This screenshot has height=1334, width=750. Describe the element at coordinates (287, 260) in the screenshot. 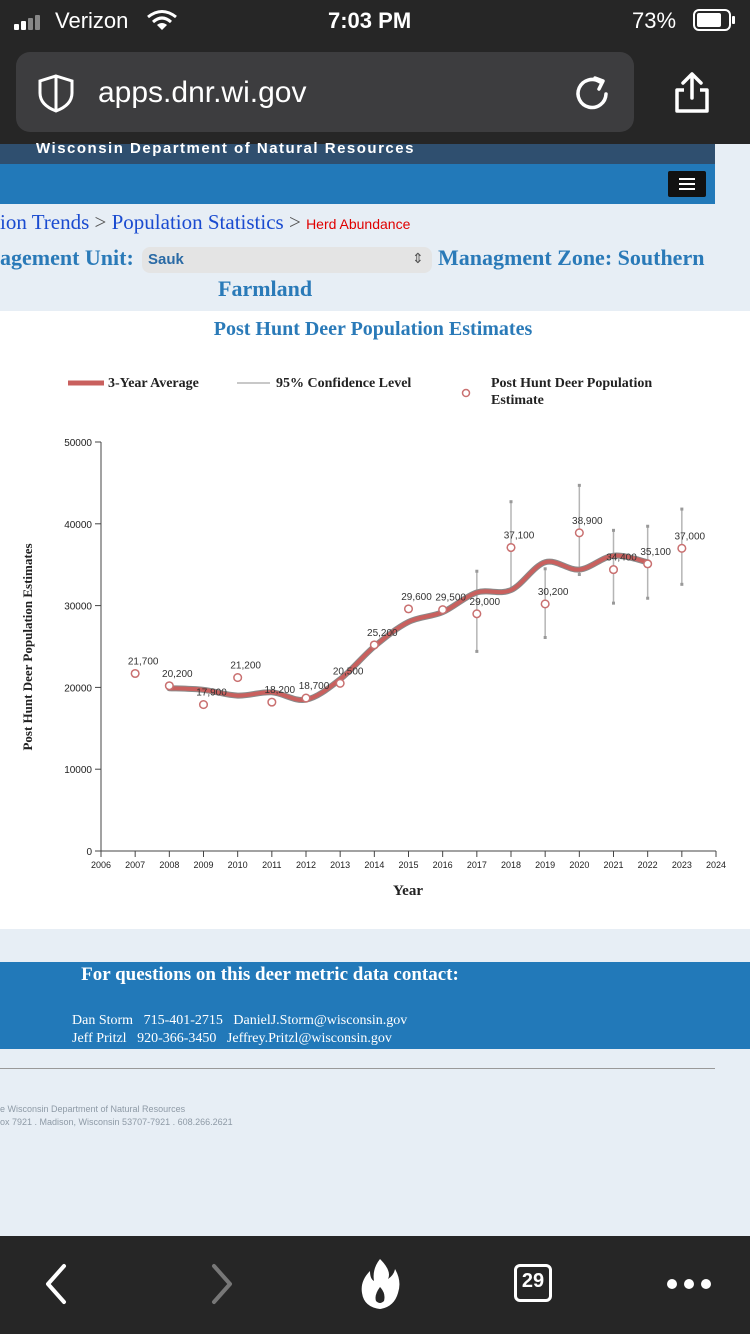

I see `management-unit-select` at that location.